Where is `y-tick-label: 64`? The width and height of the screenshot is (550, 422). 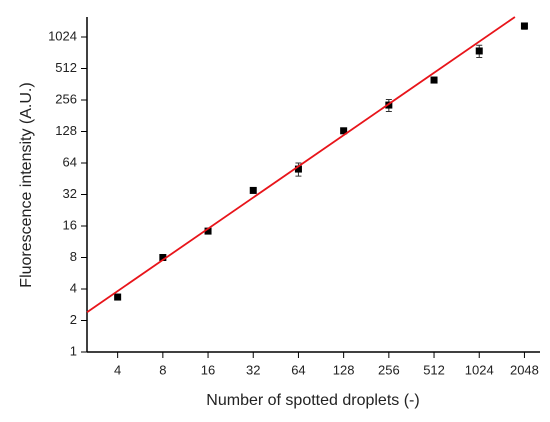 y-tick-label: 64 is located at coordinates (70, 161).